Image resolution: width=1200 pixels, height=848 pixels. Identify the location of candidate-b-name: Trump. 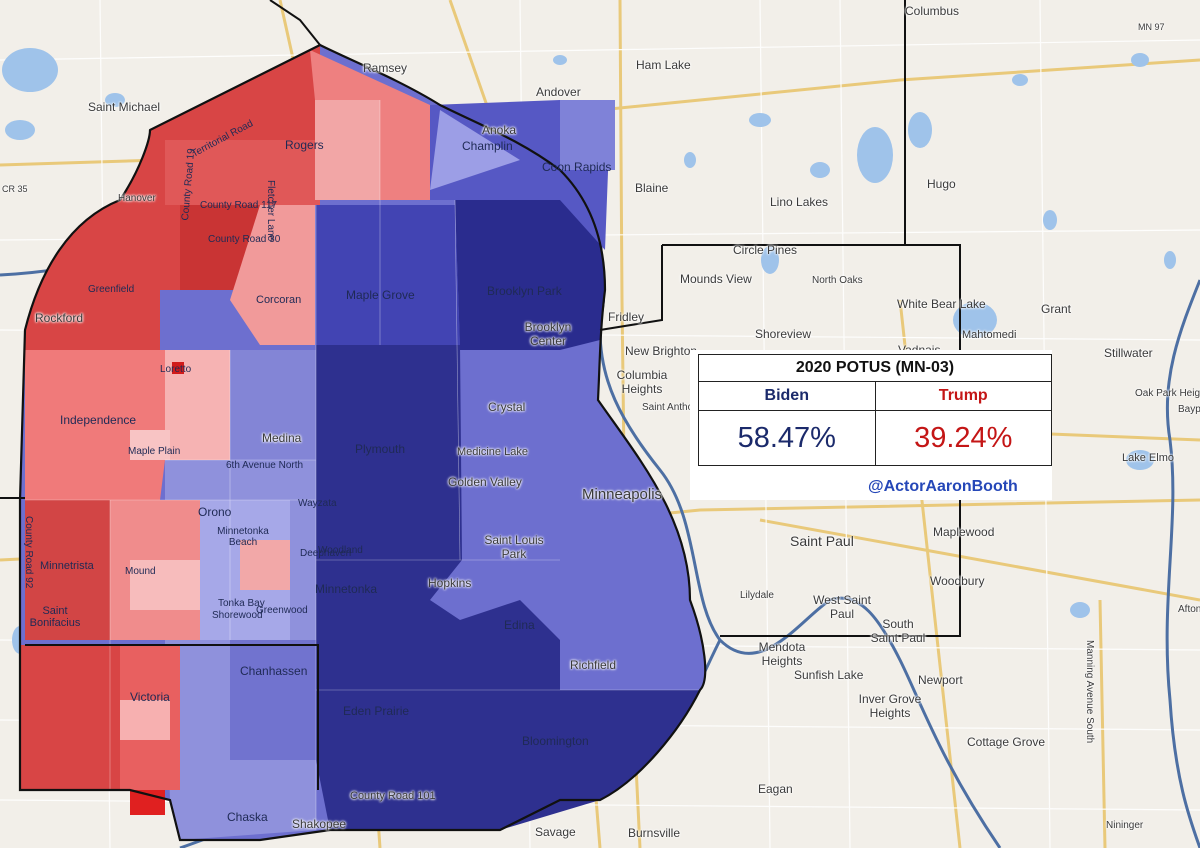
(963, 396).